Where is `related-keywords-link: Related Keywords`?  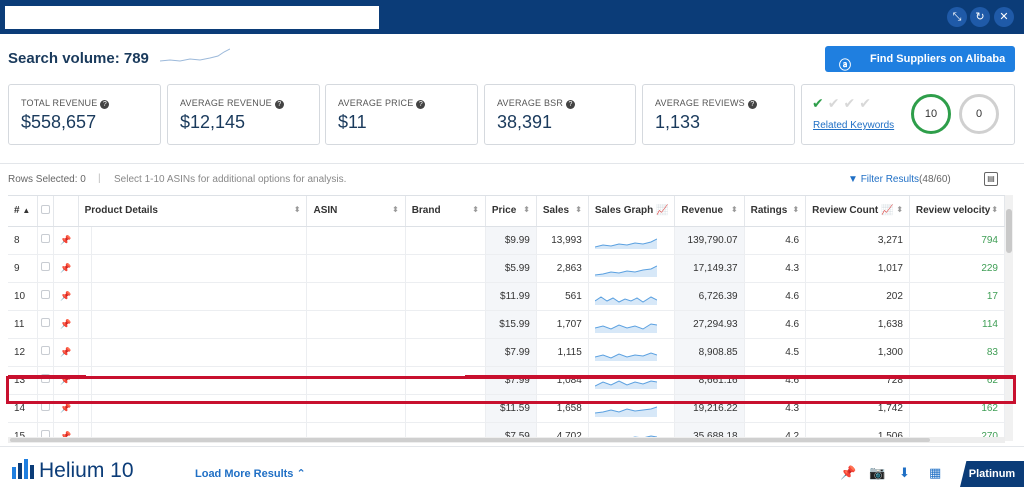
related-keywords-link: Related Keywords is located at coordinates (854, 125).